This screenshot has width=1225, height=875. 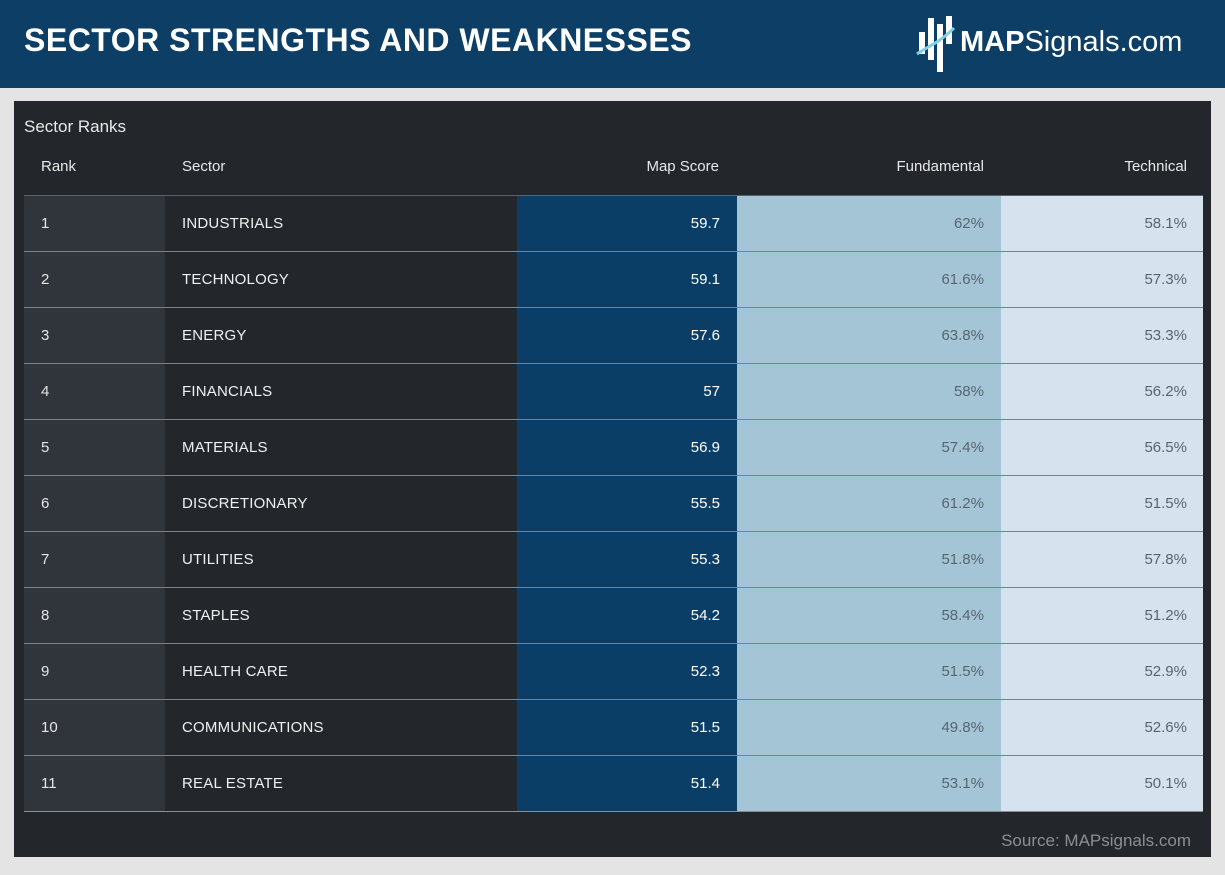 What do you see at coordinates (1102, 727) in the screenshot?
I see `cell-technical: 52.6%` at bounding box center [1102, 727].